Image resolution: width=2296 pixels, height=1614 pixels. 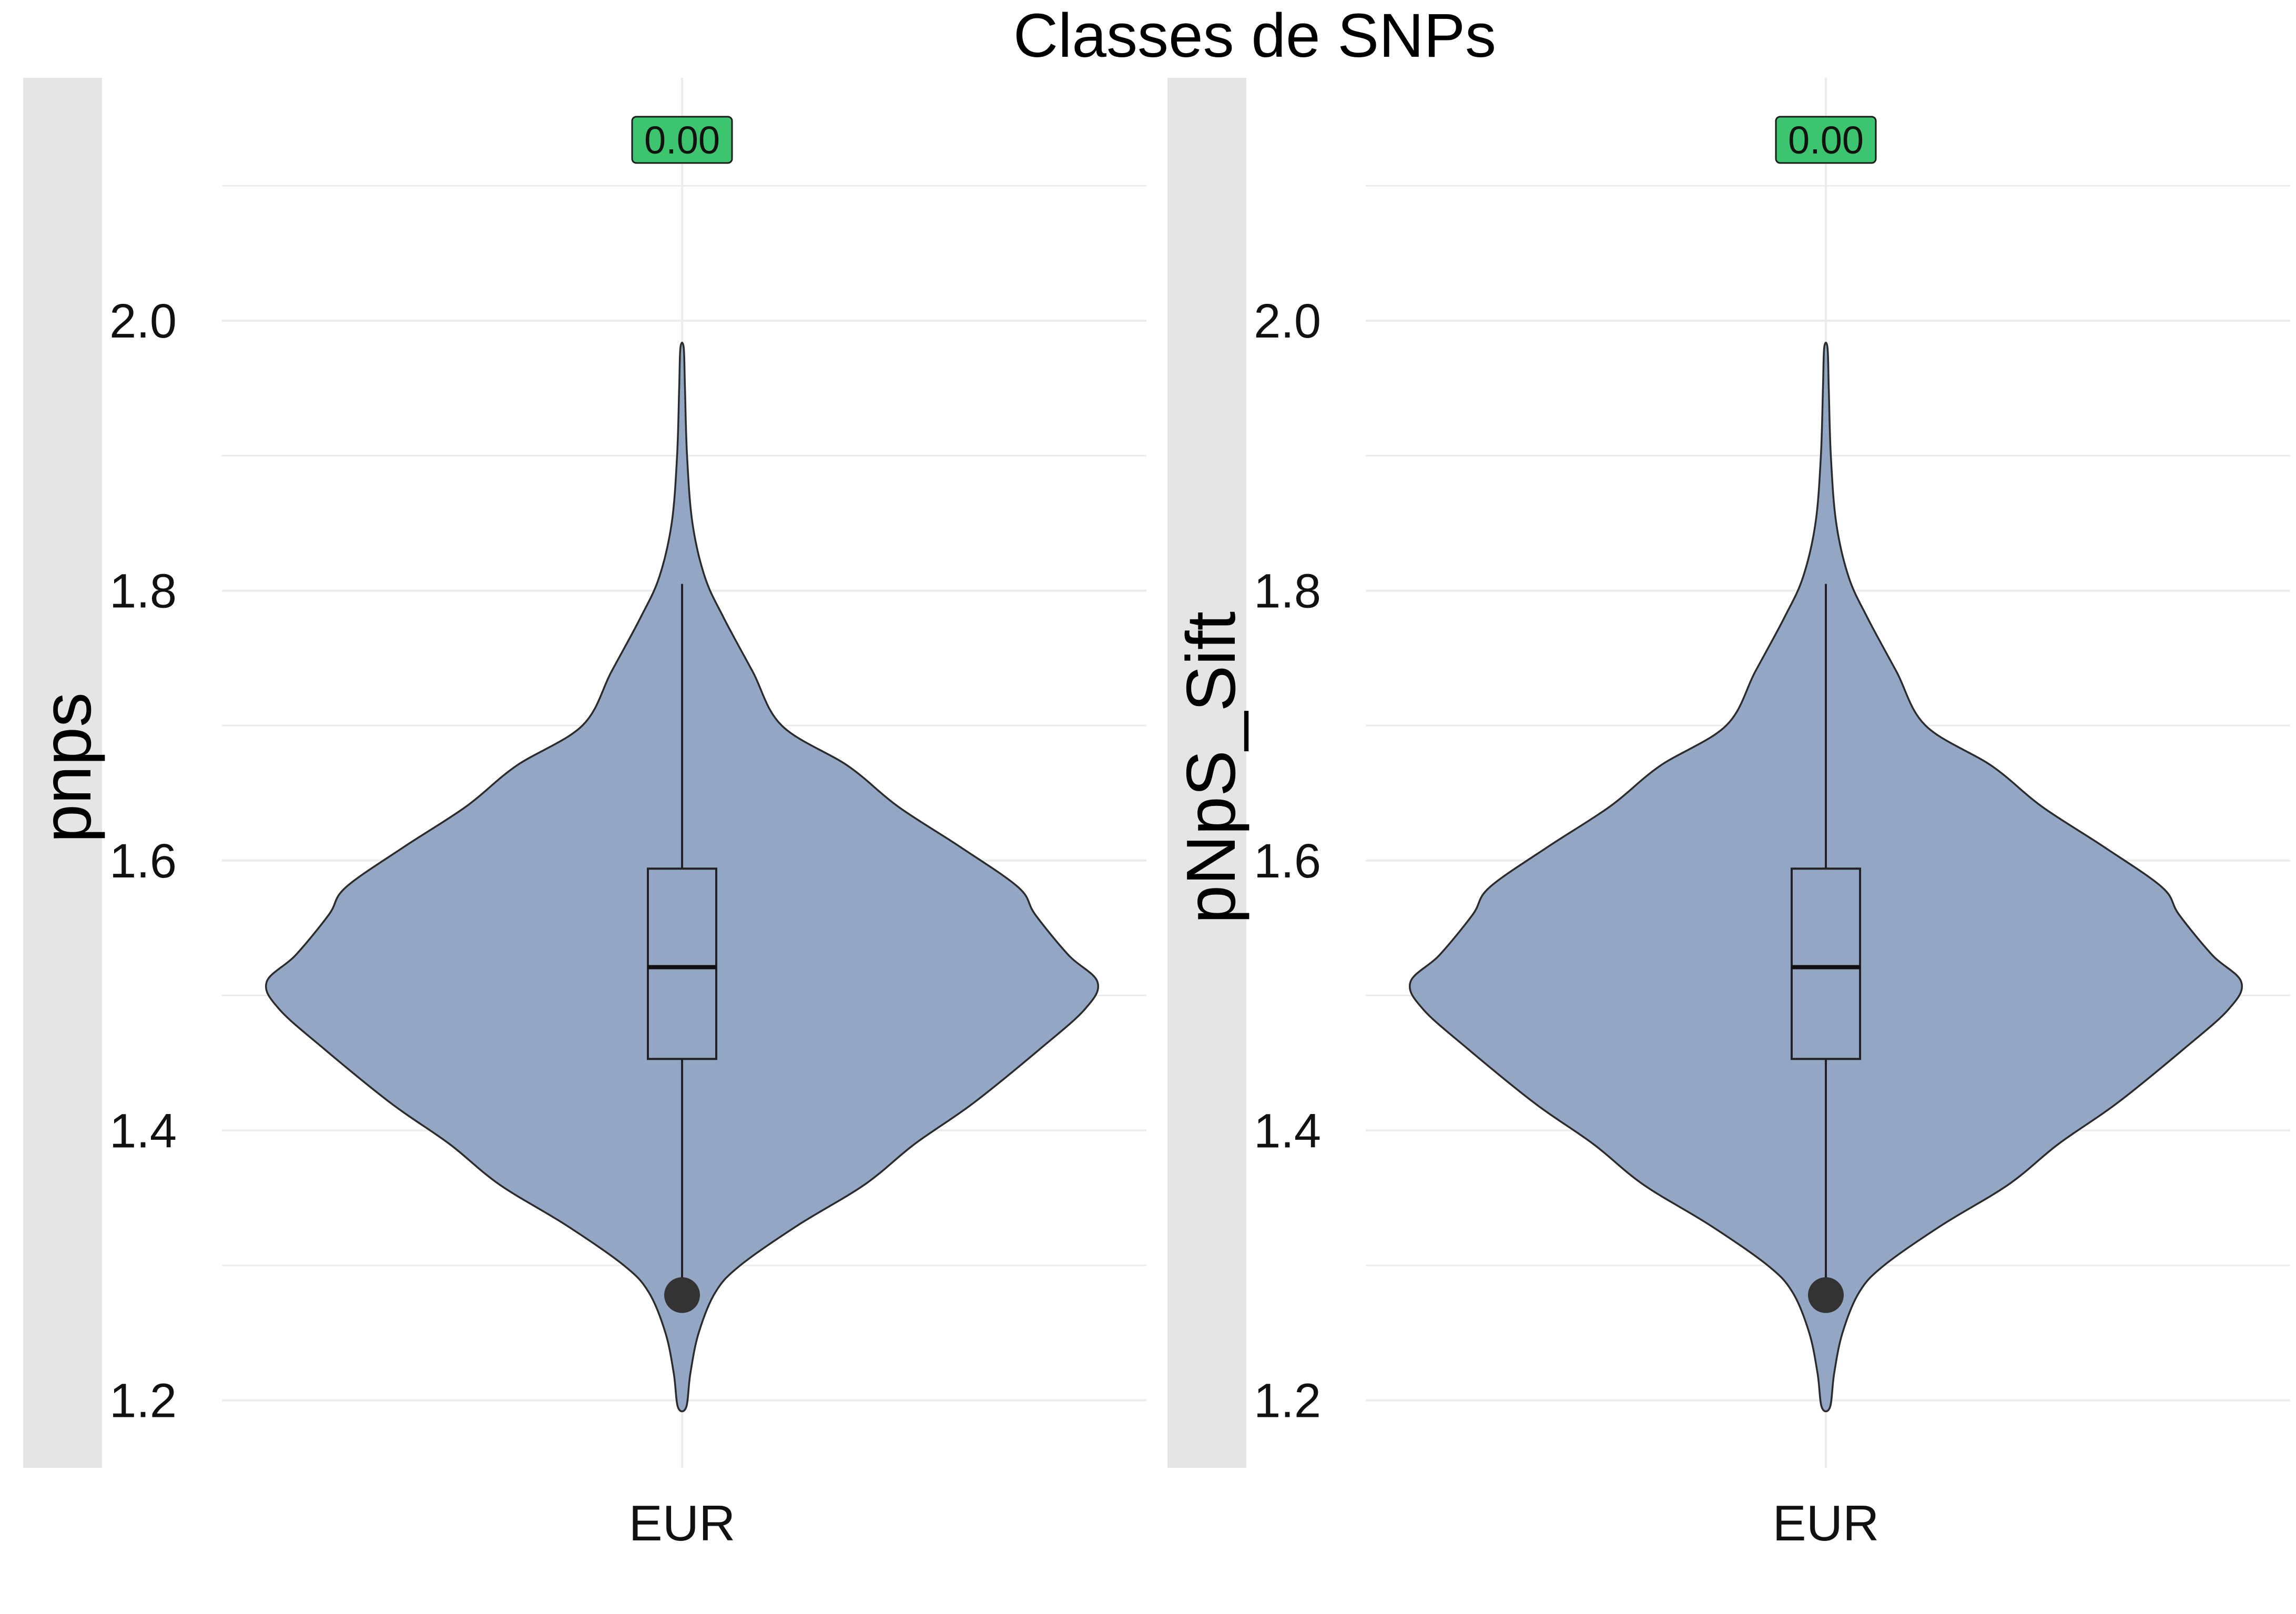 What do you see at coordinates (1210, 767) in the screenshot?
I see `y-axis-label: pNpS_Sift` at bounding box center [1210, 767].